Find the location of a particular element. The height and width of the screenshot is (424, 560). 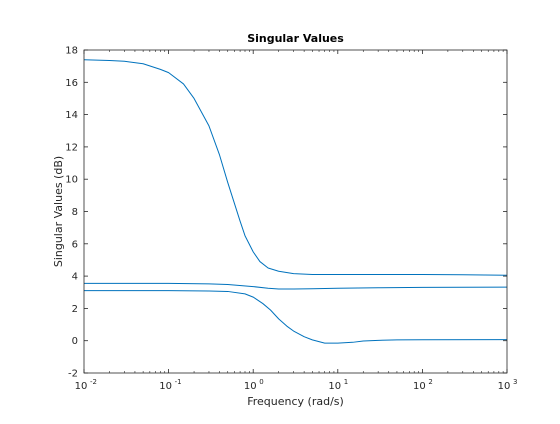

x-tick-label: 10 -2 is located at coordinates (86, 385).